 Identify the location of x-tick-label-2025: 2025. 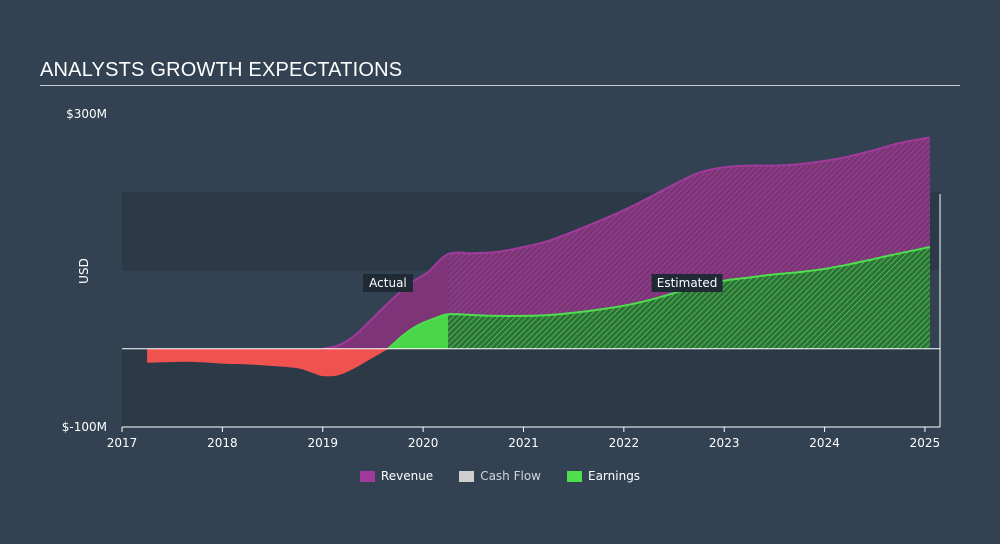
(925, 443).